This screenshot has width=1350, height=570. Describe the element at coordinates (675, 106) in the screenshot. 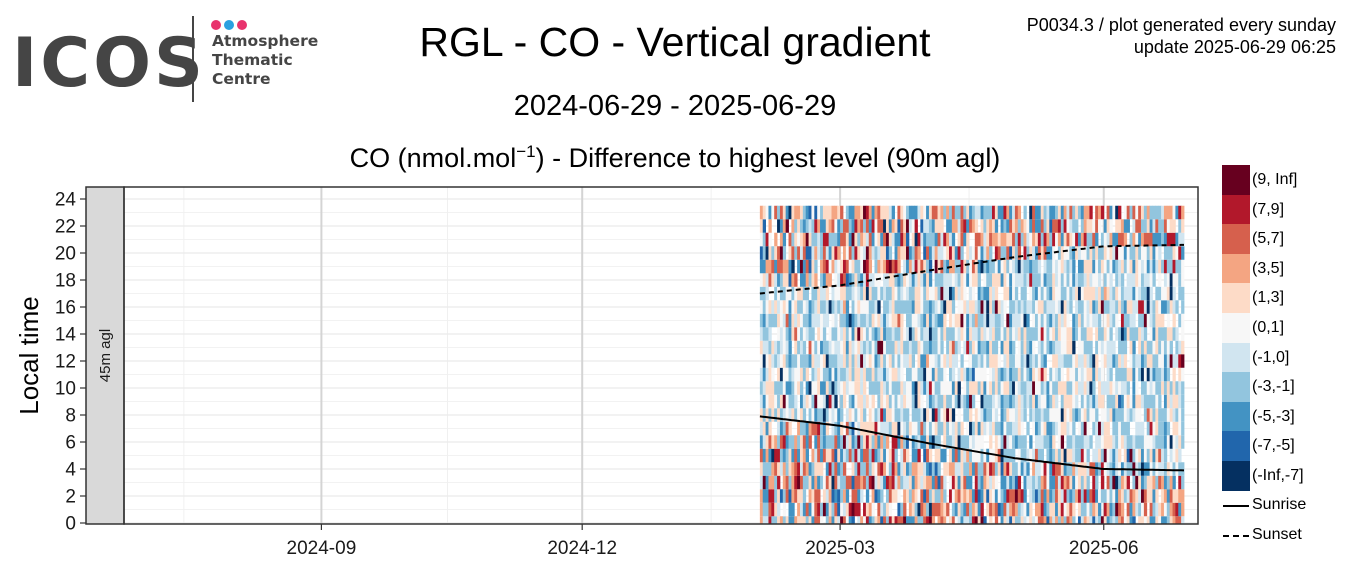

I see `date-range: 2024-06-29 - 2025-06-29` at that location.